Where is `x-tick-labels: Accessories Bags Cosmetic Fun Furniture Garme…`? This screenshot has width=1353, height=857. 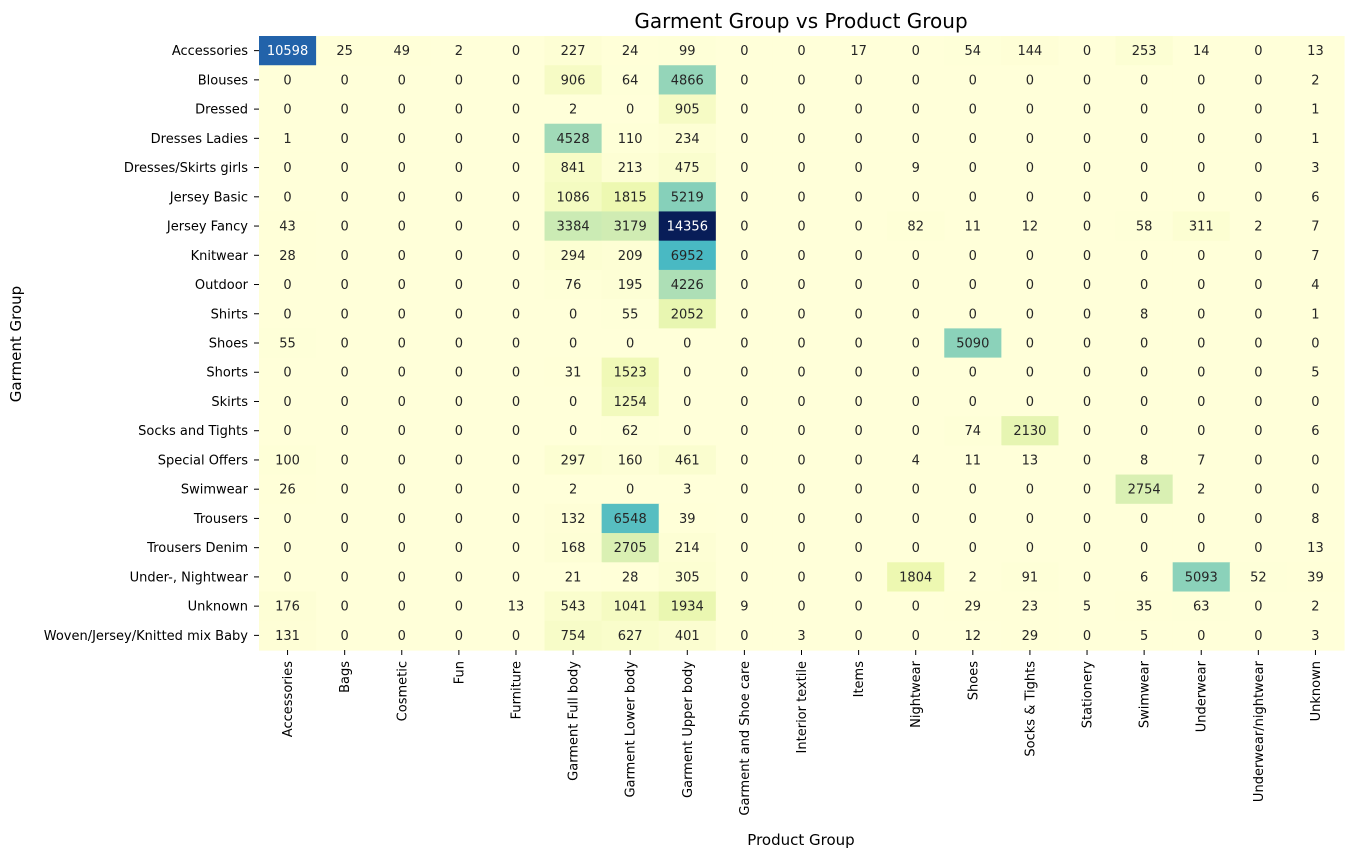 x-tick-labels: Accessories Bags Cosmetic Fun Furniture Garme… is located at coordinates (802, 737).